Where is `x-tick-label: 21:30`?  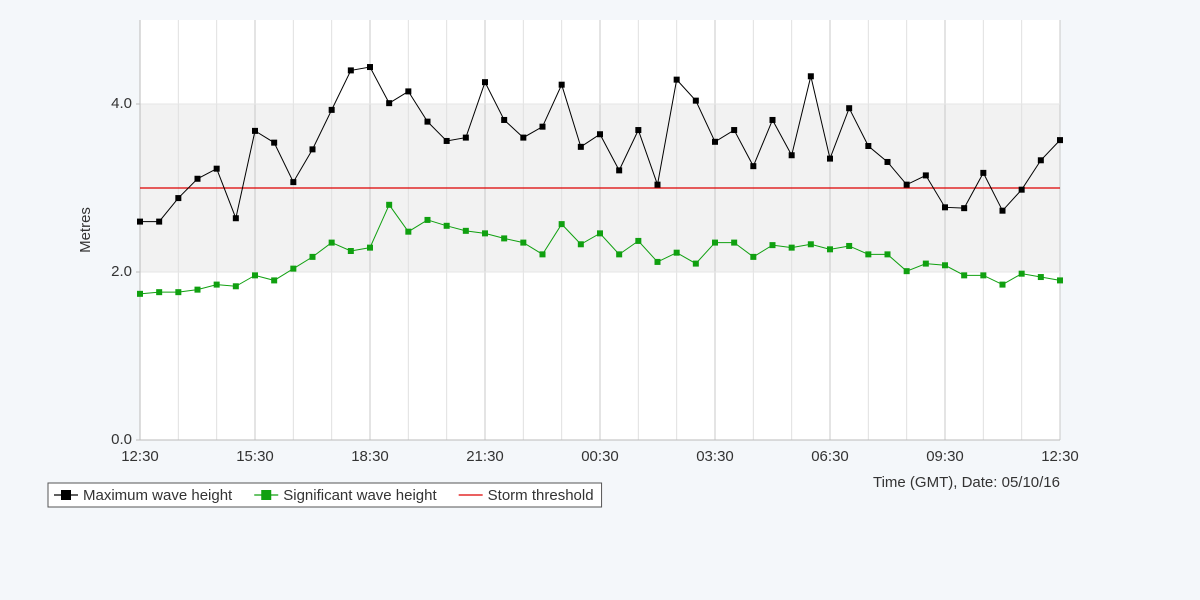 x-tick-label: 21:30 is located at coordinates (485, 456).